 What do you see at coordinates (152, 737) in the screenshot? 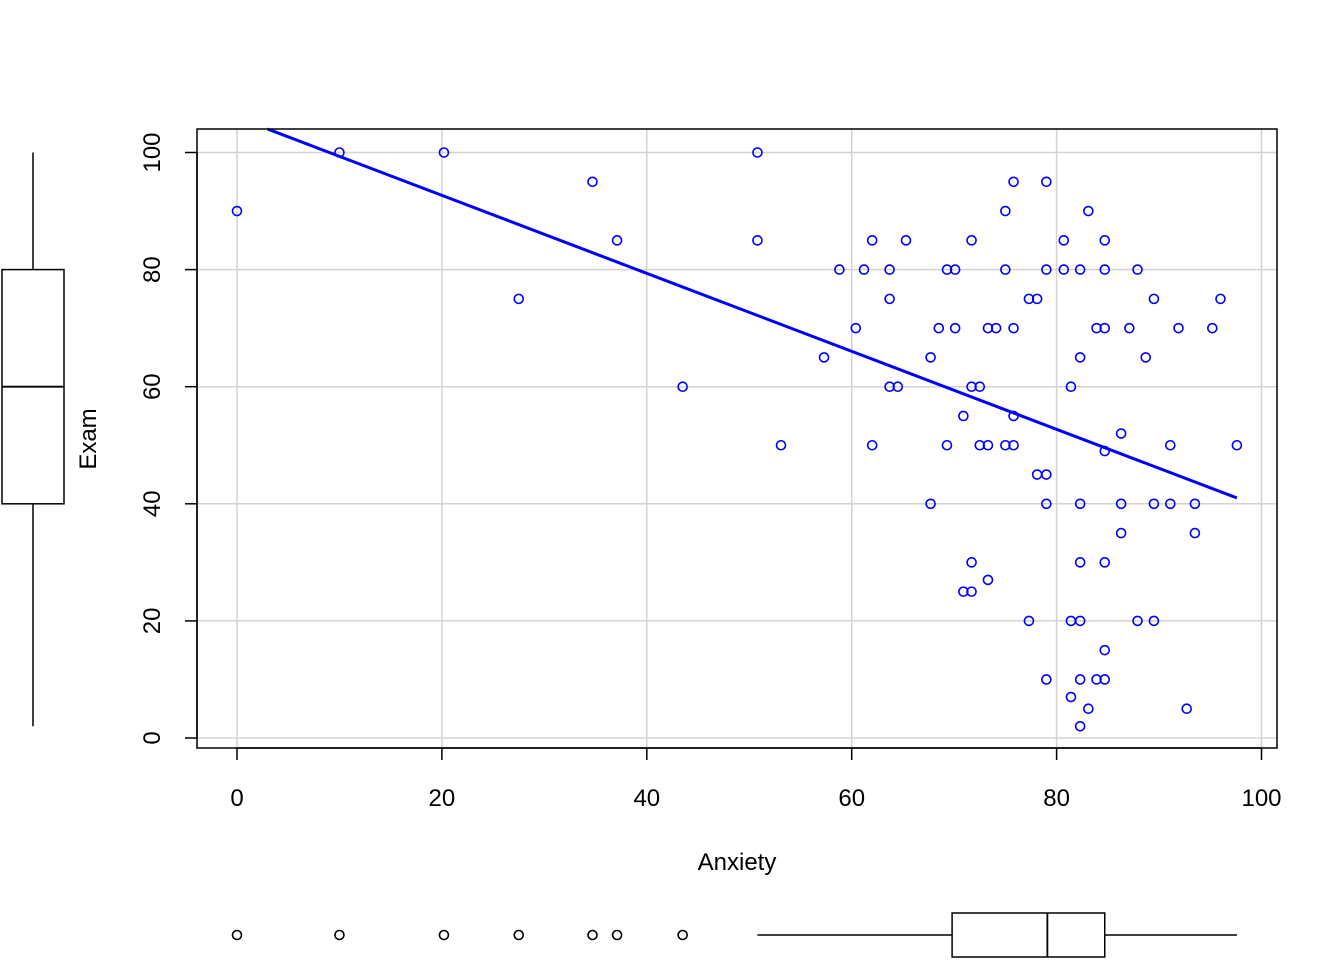
I see `y-tick-label: 0` at bounding box center [152, 737].